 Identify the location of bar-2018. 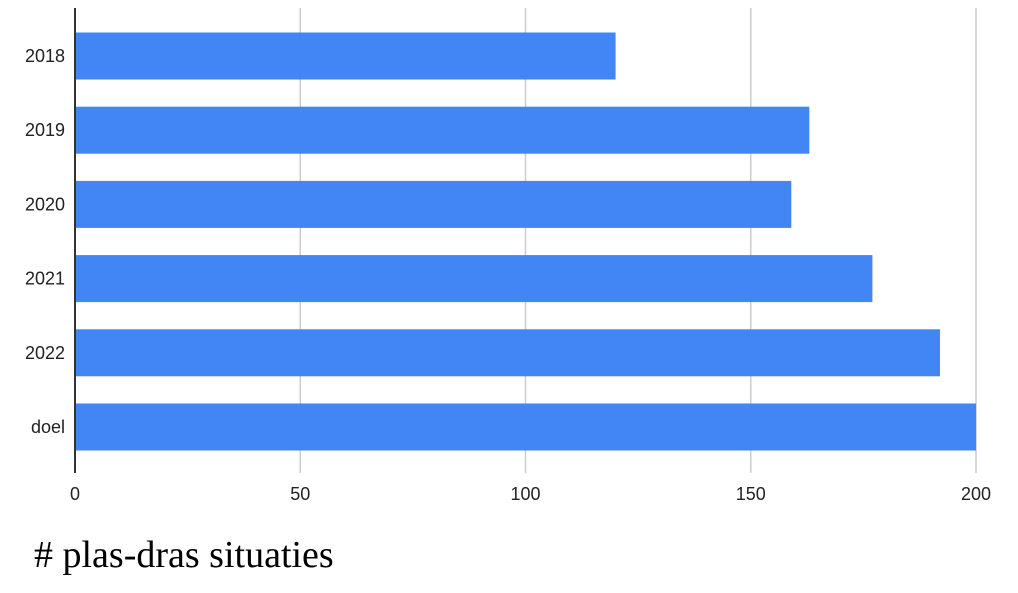
(345, 56).